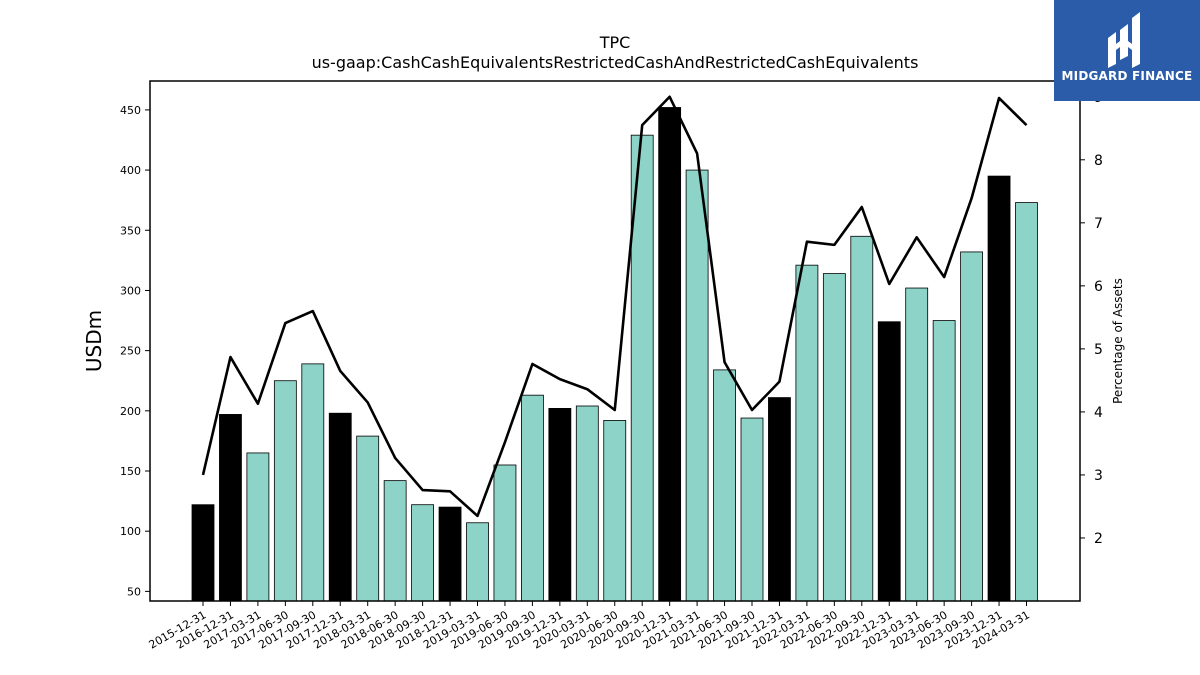 This screenshot has height=675, width=1200. Describe the element at coordinates (1098, 161) in the screenshot. I see `y-right-tick-label: 8` at that location.